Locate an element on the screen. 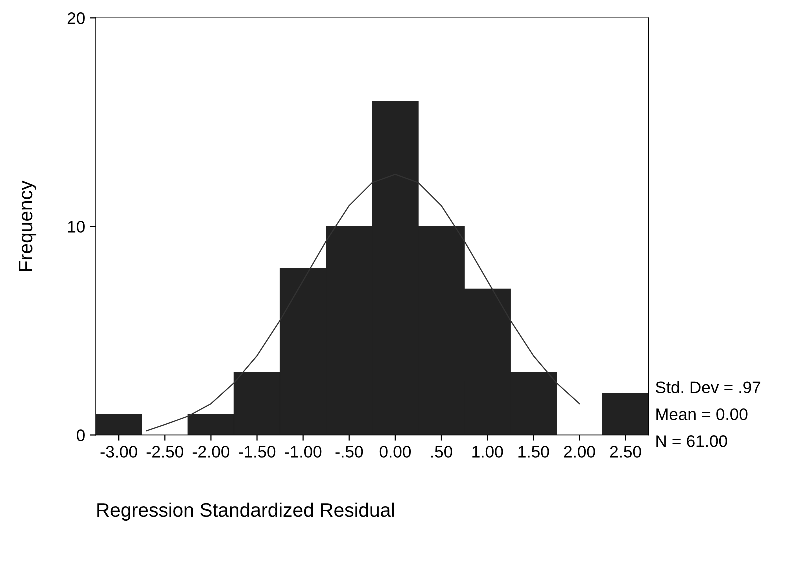 This screenshot has height=585, width=807. x-tick-label: 2.50 is located at coordinates (626, 452).